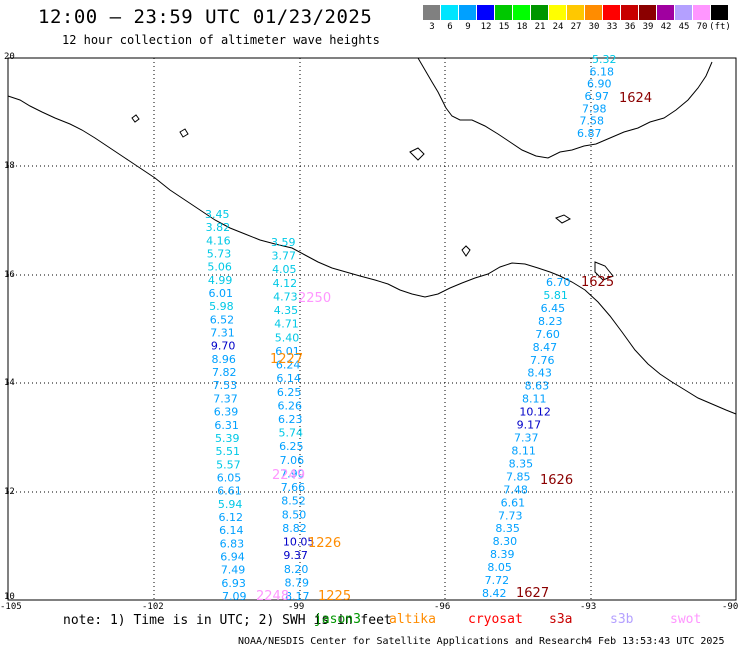 The width and height of the screenshot is (740, 650). I want to click on wave-height-value: 4.16, so click(218, 240).